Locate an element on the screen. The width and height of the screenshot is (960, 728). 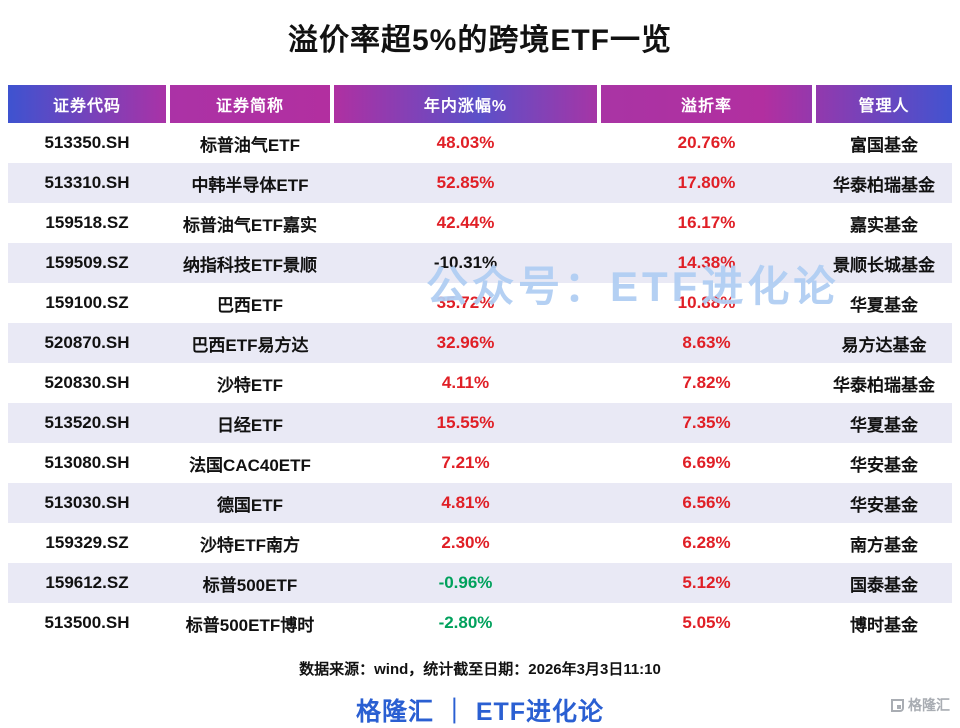
cell-premium-rate: 5.05% is located at coordinates (706, 622).